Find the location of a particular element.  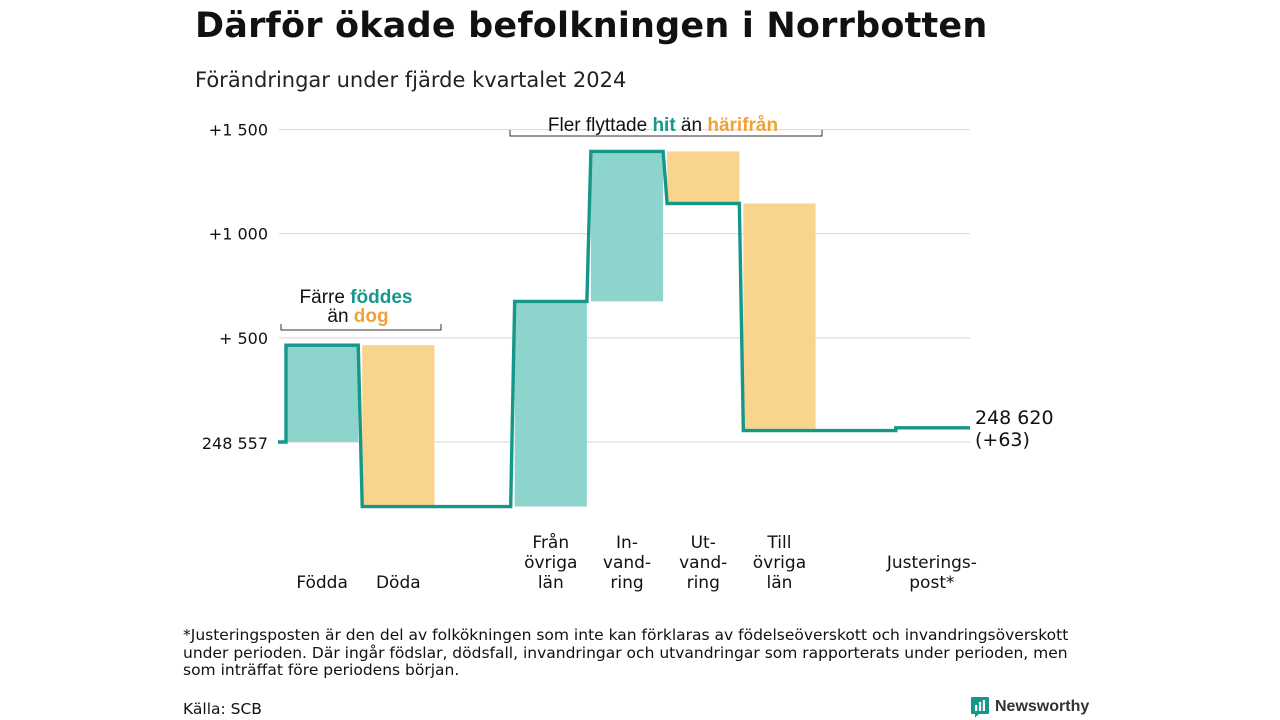

start-value-label: 248 557 is located at coordinates (235, 443).